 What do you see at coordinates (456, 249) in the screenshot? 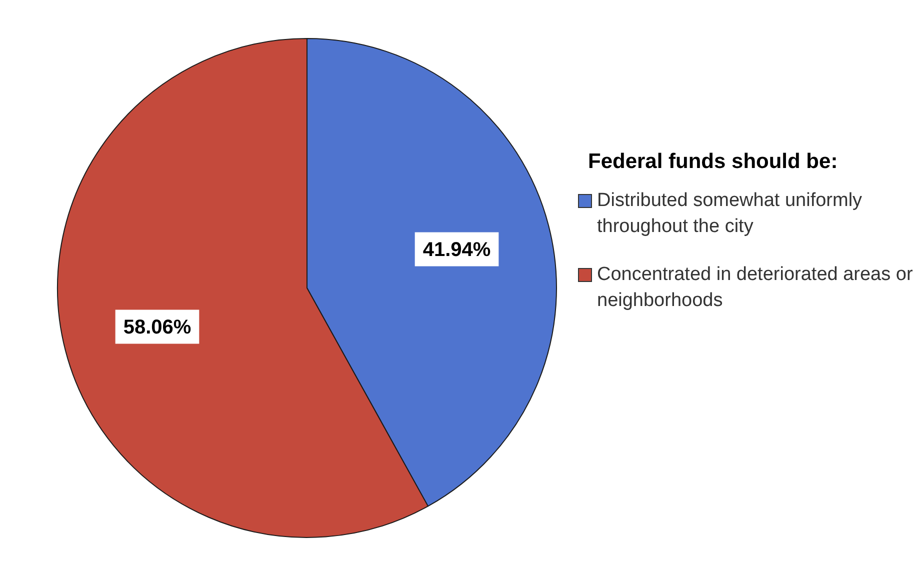
I see `data-label: 41.94%` at bounding box center [456, 249].